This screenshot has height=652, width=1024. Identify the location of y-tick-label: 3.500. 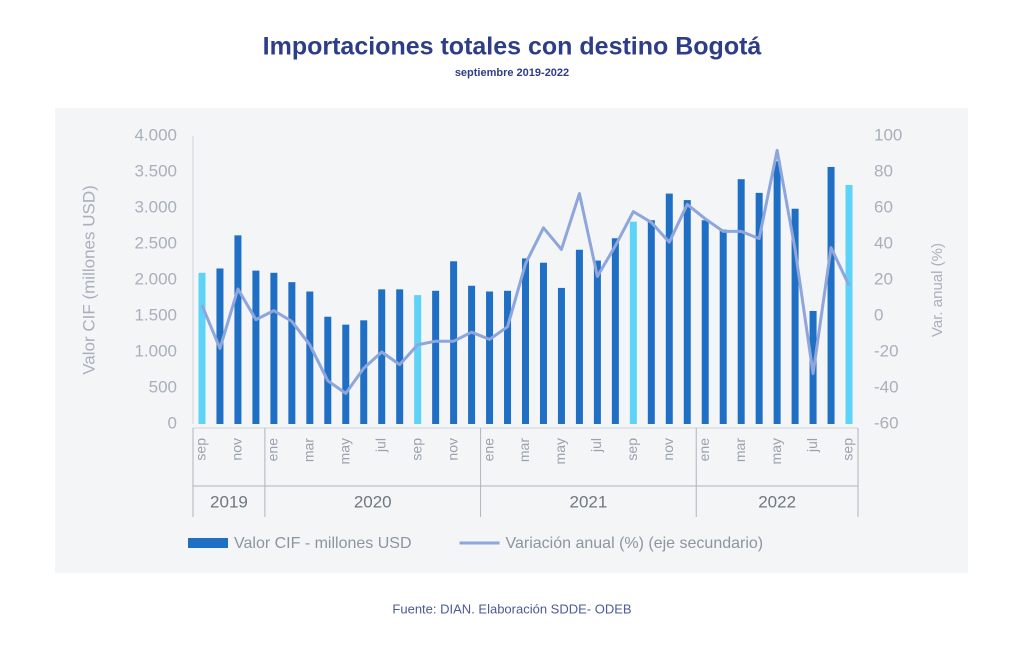
(155, 170).